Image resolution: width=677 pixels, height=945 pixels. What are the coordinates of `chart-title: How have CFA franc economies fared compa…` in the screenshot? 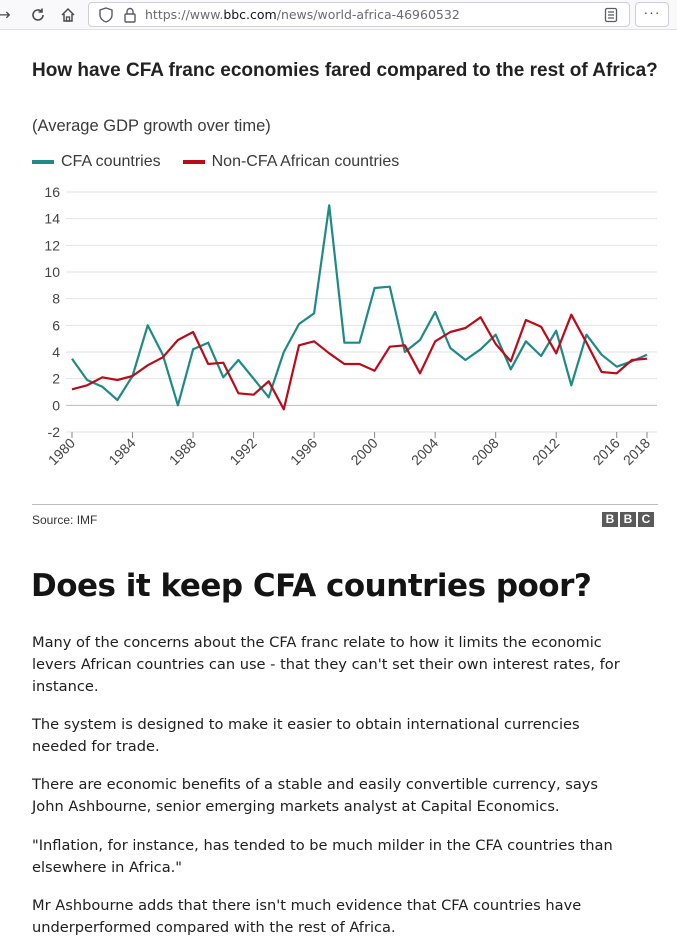 It's located at (345, 70).